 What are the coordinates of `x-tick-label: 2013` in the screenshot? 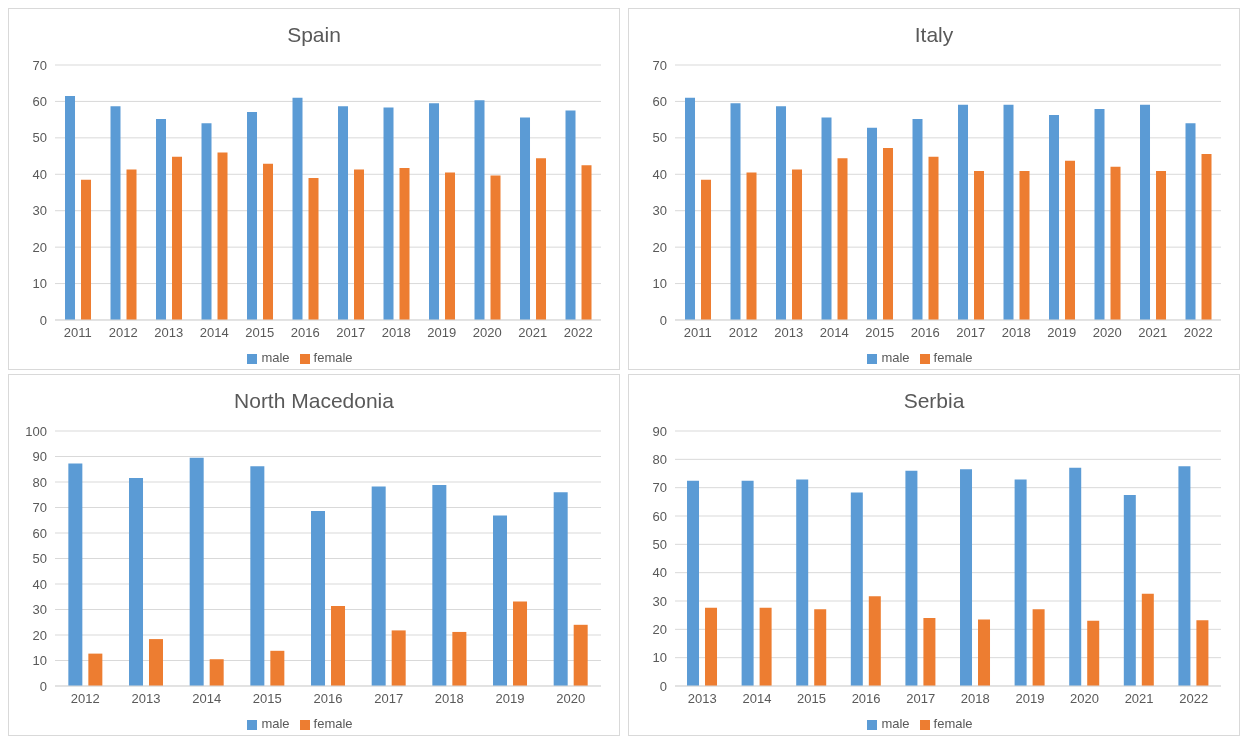 It's located at (789, 333).